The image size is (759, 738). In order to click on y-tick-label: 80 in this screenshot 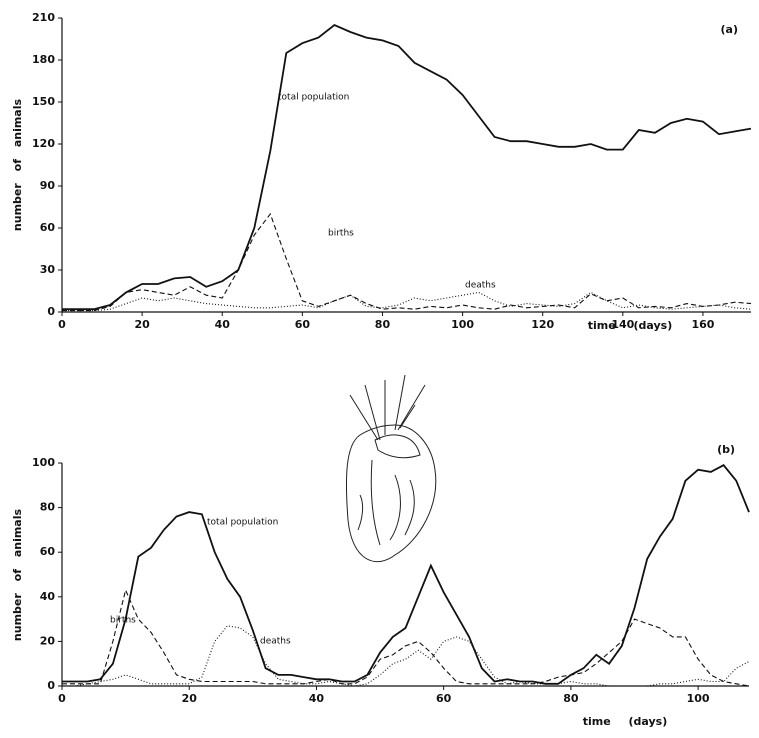, I will do `click(48, 507)`.